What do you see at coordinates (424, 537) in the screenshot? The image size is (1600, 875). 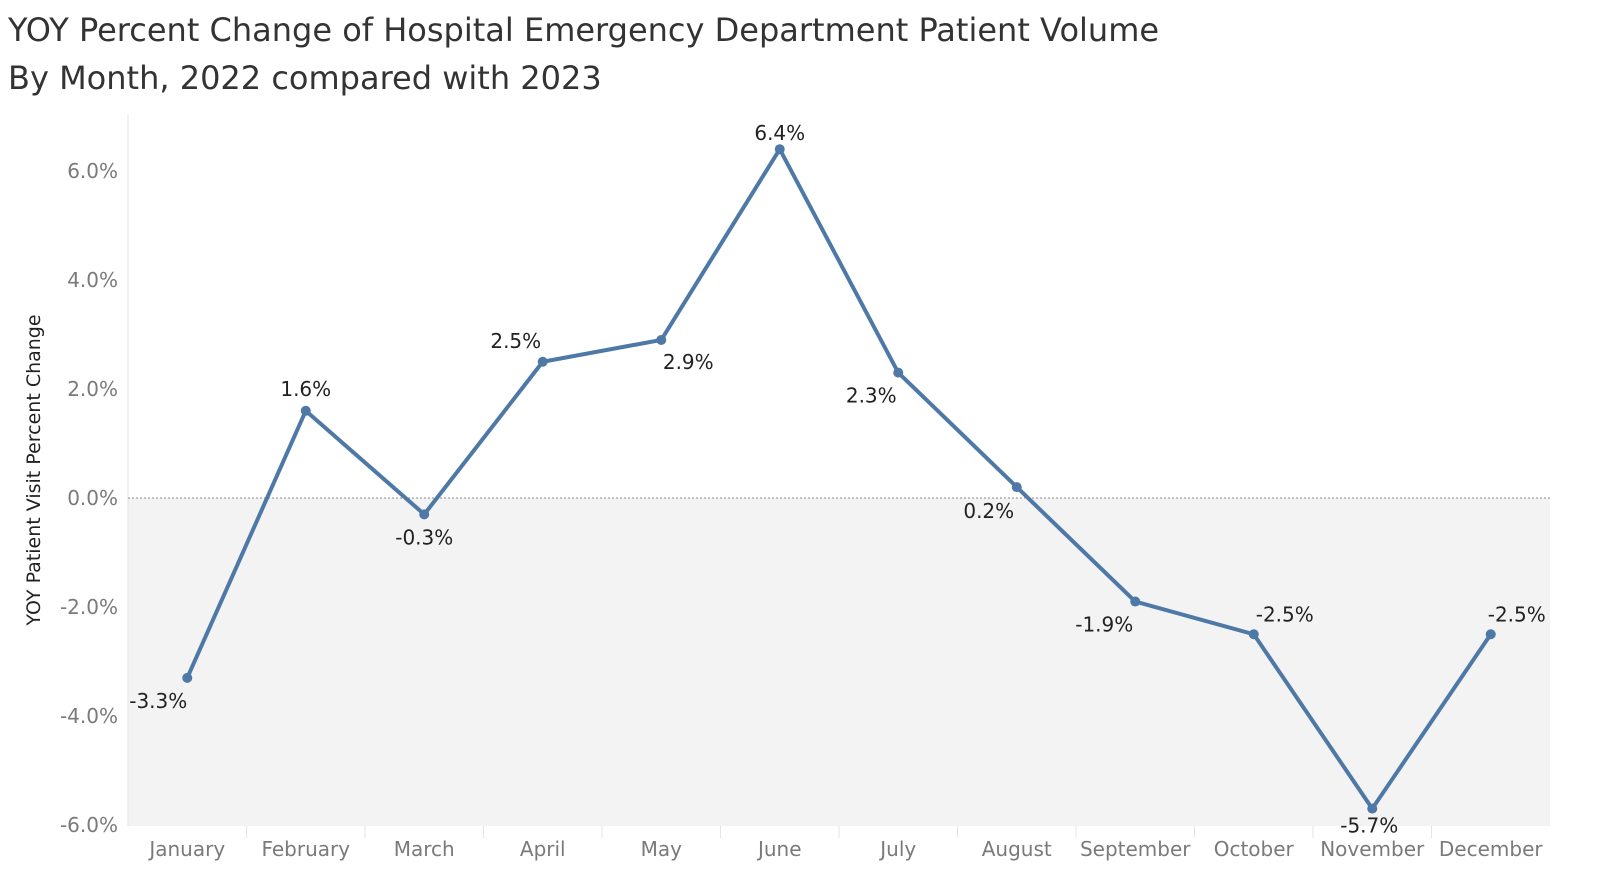 I see `data-label: -0.3%` at bounding box center [424, 537].